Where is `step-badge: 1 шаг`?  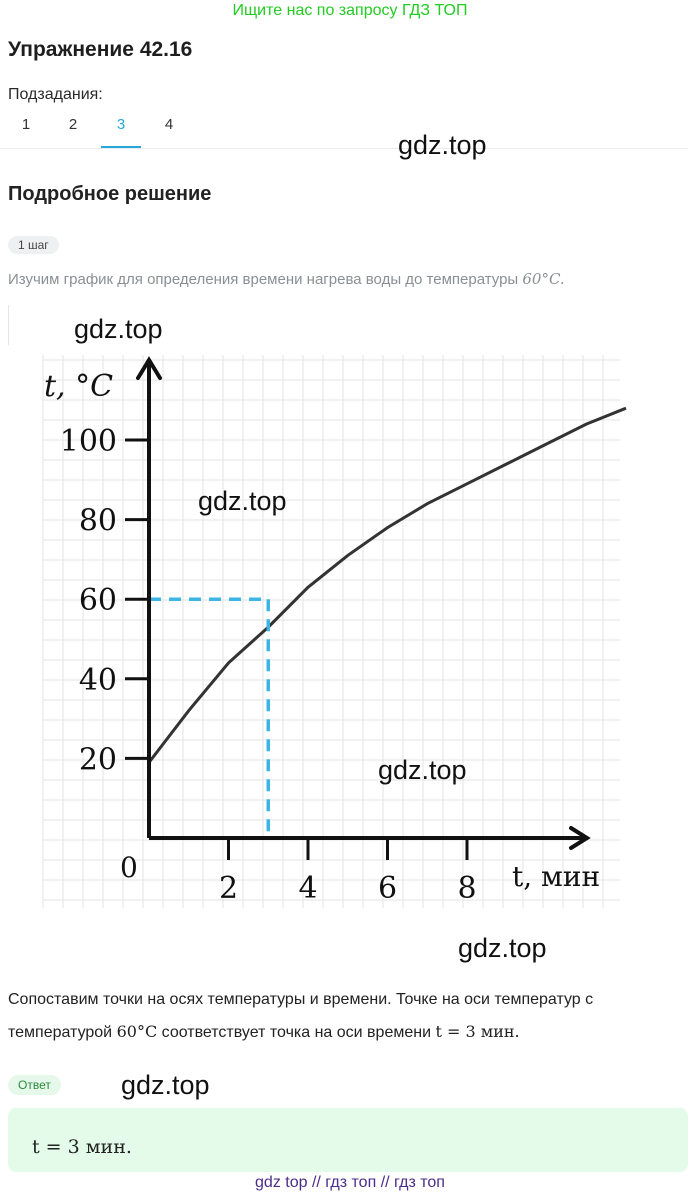 step-badge: 1 шаг is located at coordinates (33, 245).